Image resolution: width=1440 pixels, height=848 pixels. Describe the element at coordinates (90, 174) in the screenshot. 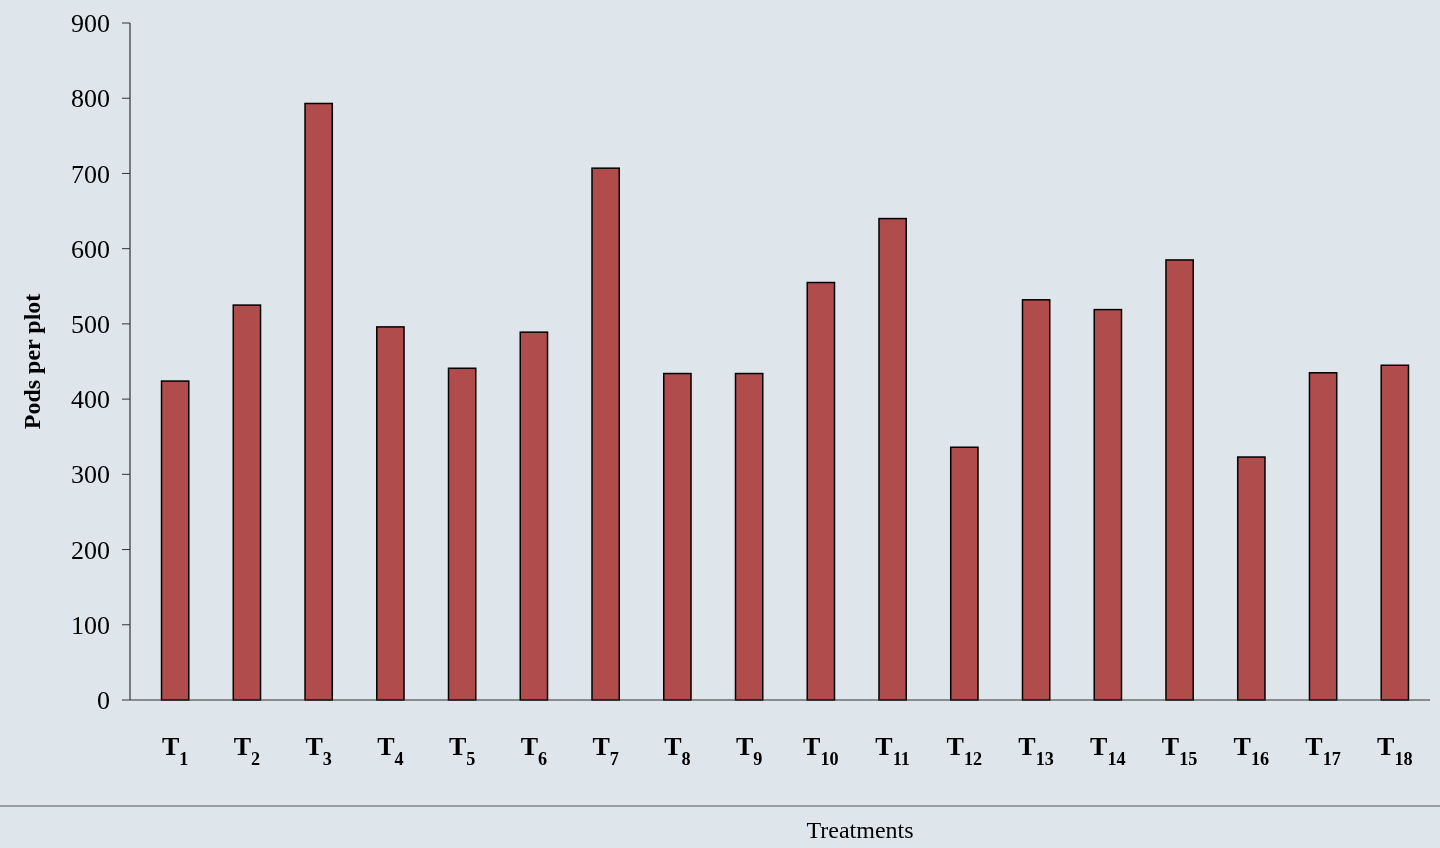

I see `y-tick-label: 700` at that location.